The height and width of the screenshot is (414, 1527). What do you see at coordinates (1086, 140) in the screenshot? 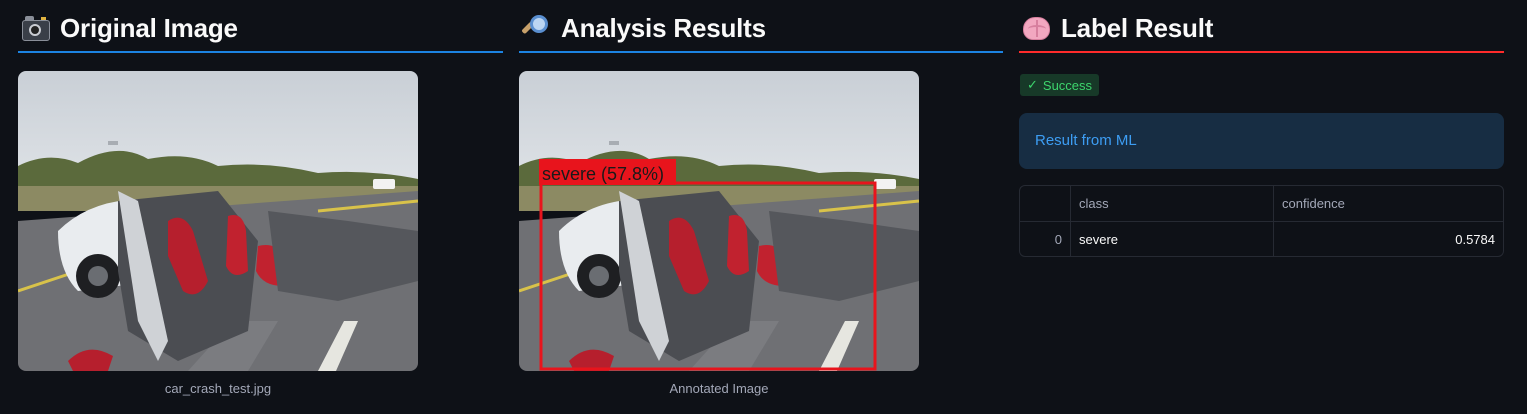
I see `info-alert-text: Result from ML` at bounding box center [1086, 140].